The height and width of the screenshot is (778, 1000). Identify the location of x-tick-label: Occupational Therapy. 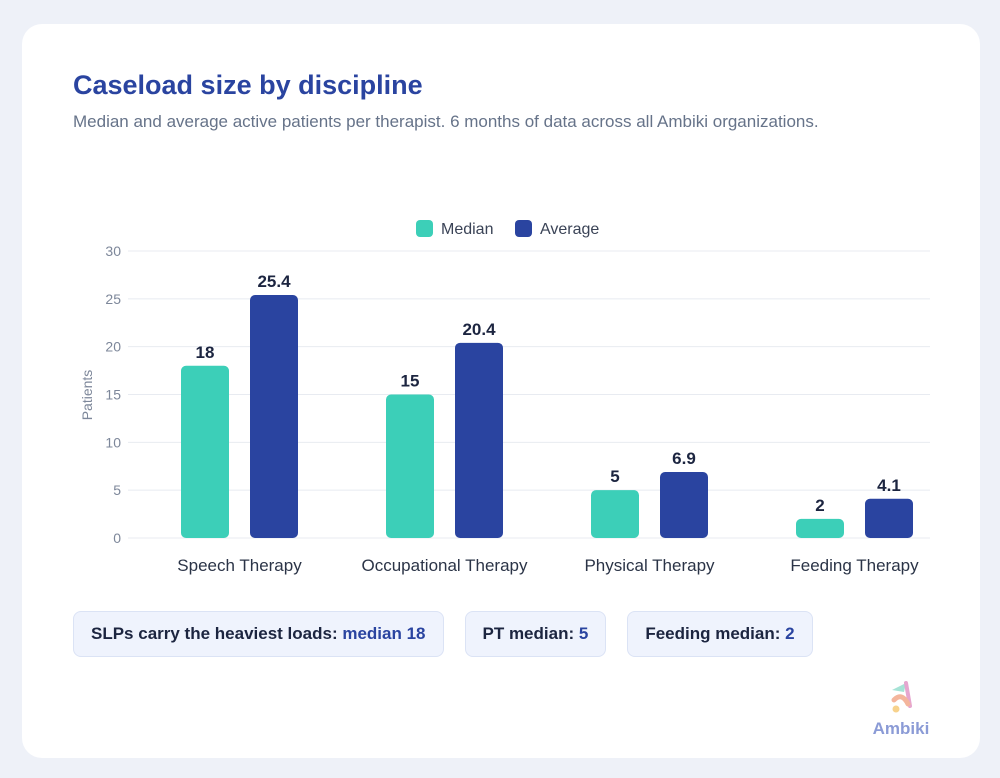
(444, 565).